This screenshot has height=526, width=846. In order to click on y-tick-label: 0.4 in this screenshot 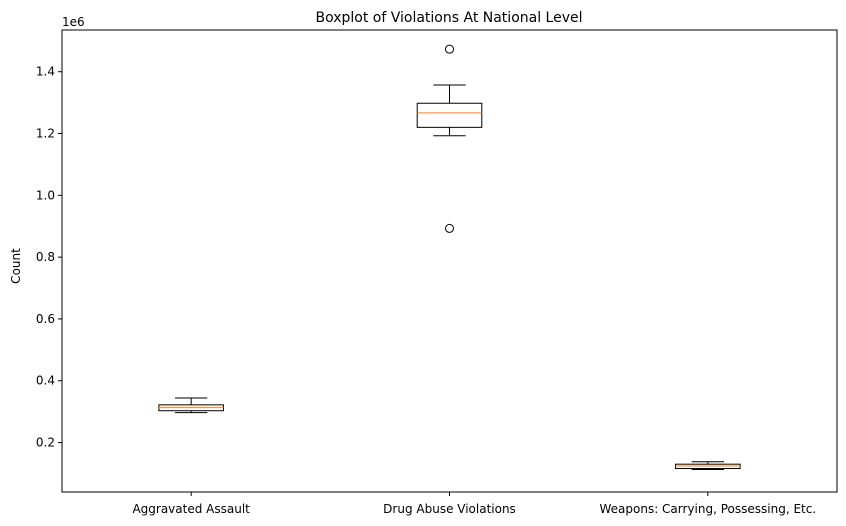, I will do `click(45, 381)`.